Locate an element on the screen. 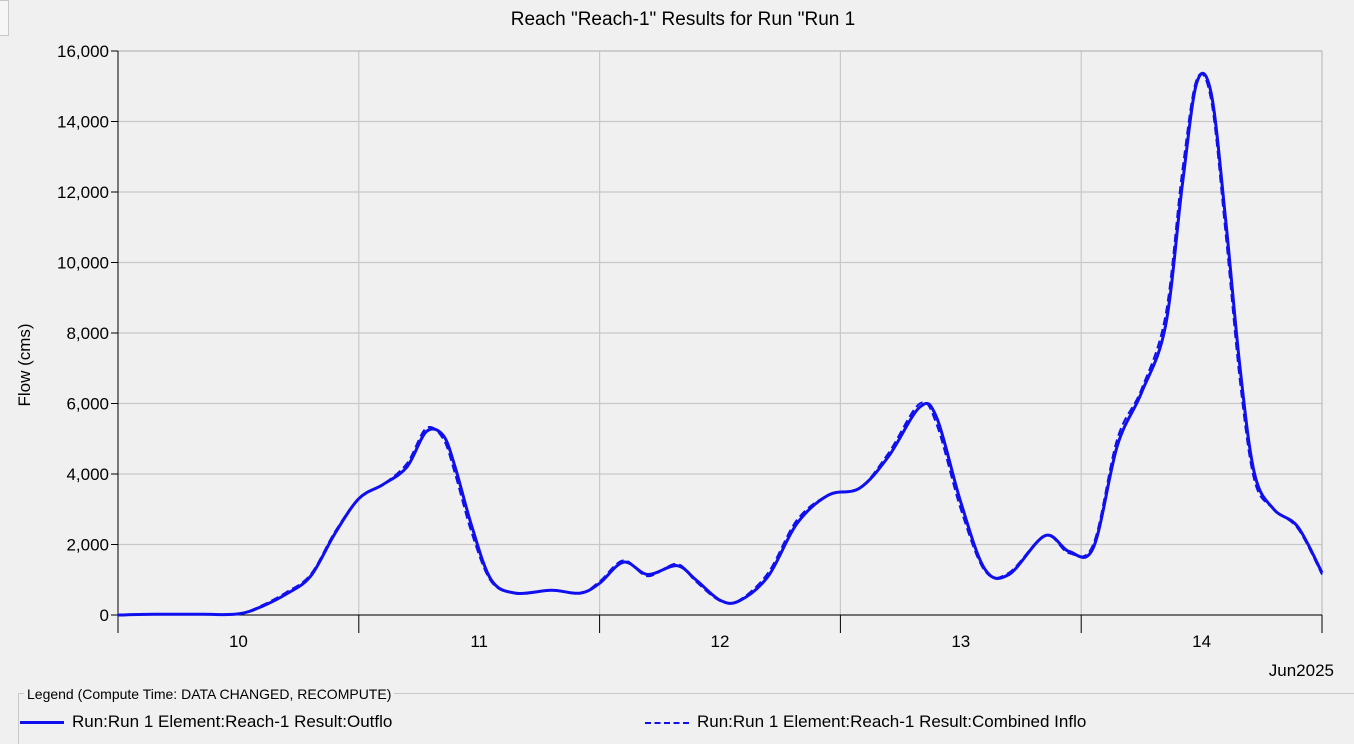  legend-panel is located at coordinates (686, 718).